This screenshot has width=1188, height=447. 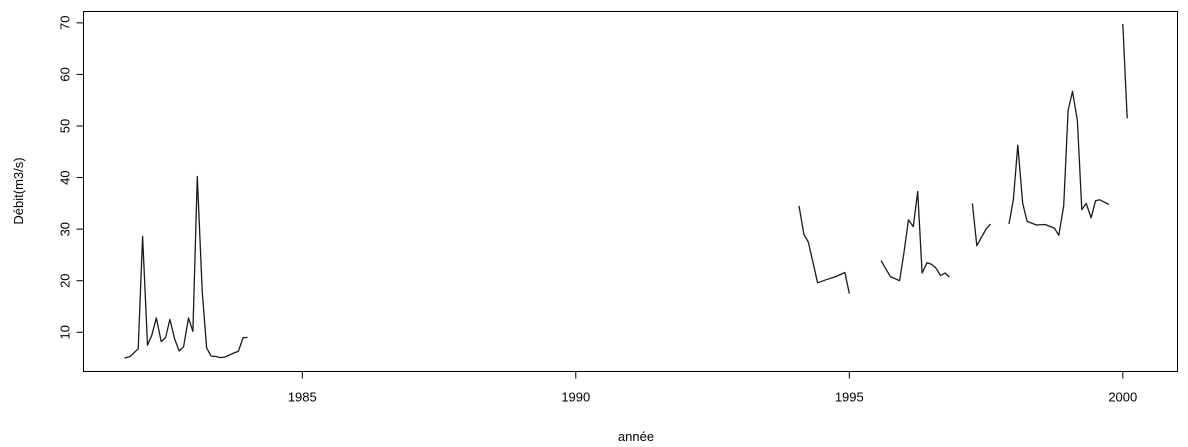 What do you see at coordinates (65, 177) in the screenshot?
I see `y-tick-label-40: 40` at bounding box center [65, 177].